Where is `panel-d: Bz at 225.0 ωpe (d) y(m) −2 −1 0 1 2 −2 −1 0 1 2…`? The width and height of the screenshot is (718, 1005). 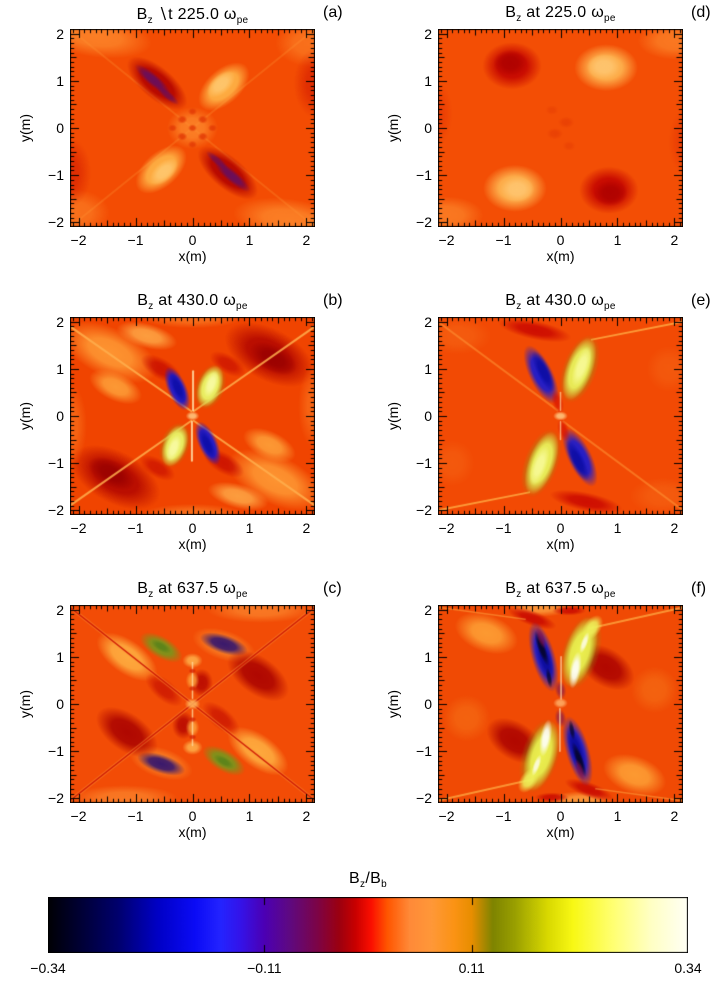 panel-d: Bz at 225.0 ωpe (d) y(m) −2 −1 0 1 2 −2 −1 0 1 2… is located at coordinates (548, 134).